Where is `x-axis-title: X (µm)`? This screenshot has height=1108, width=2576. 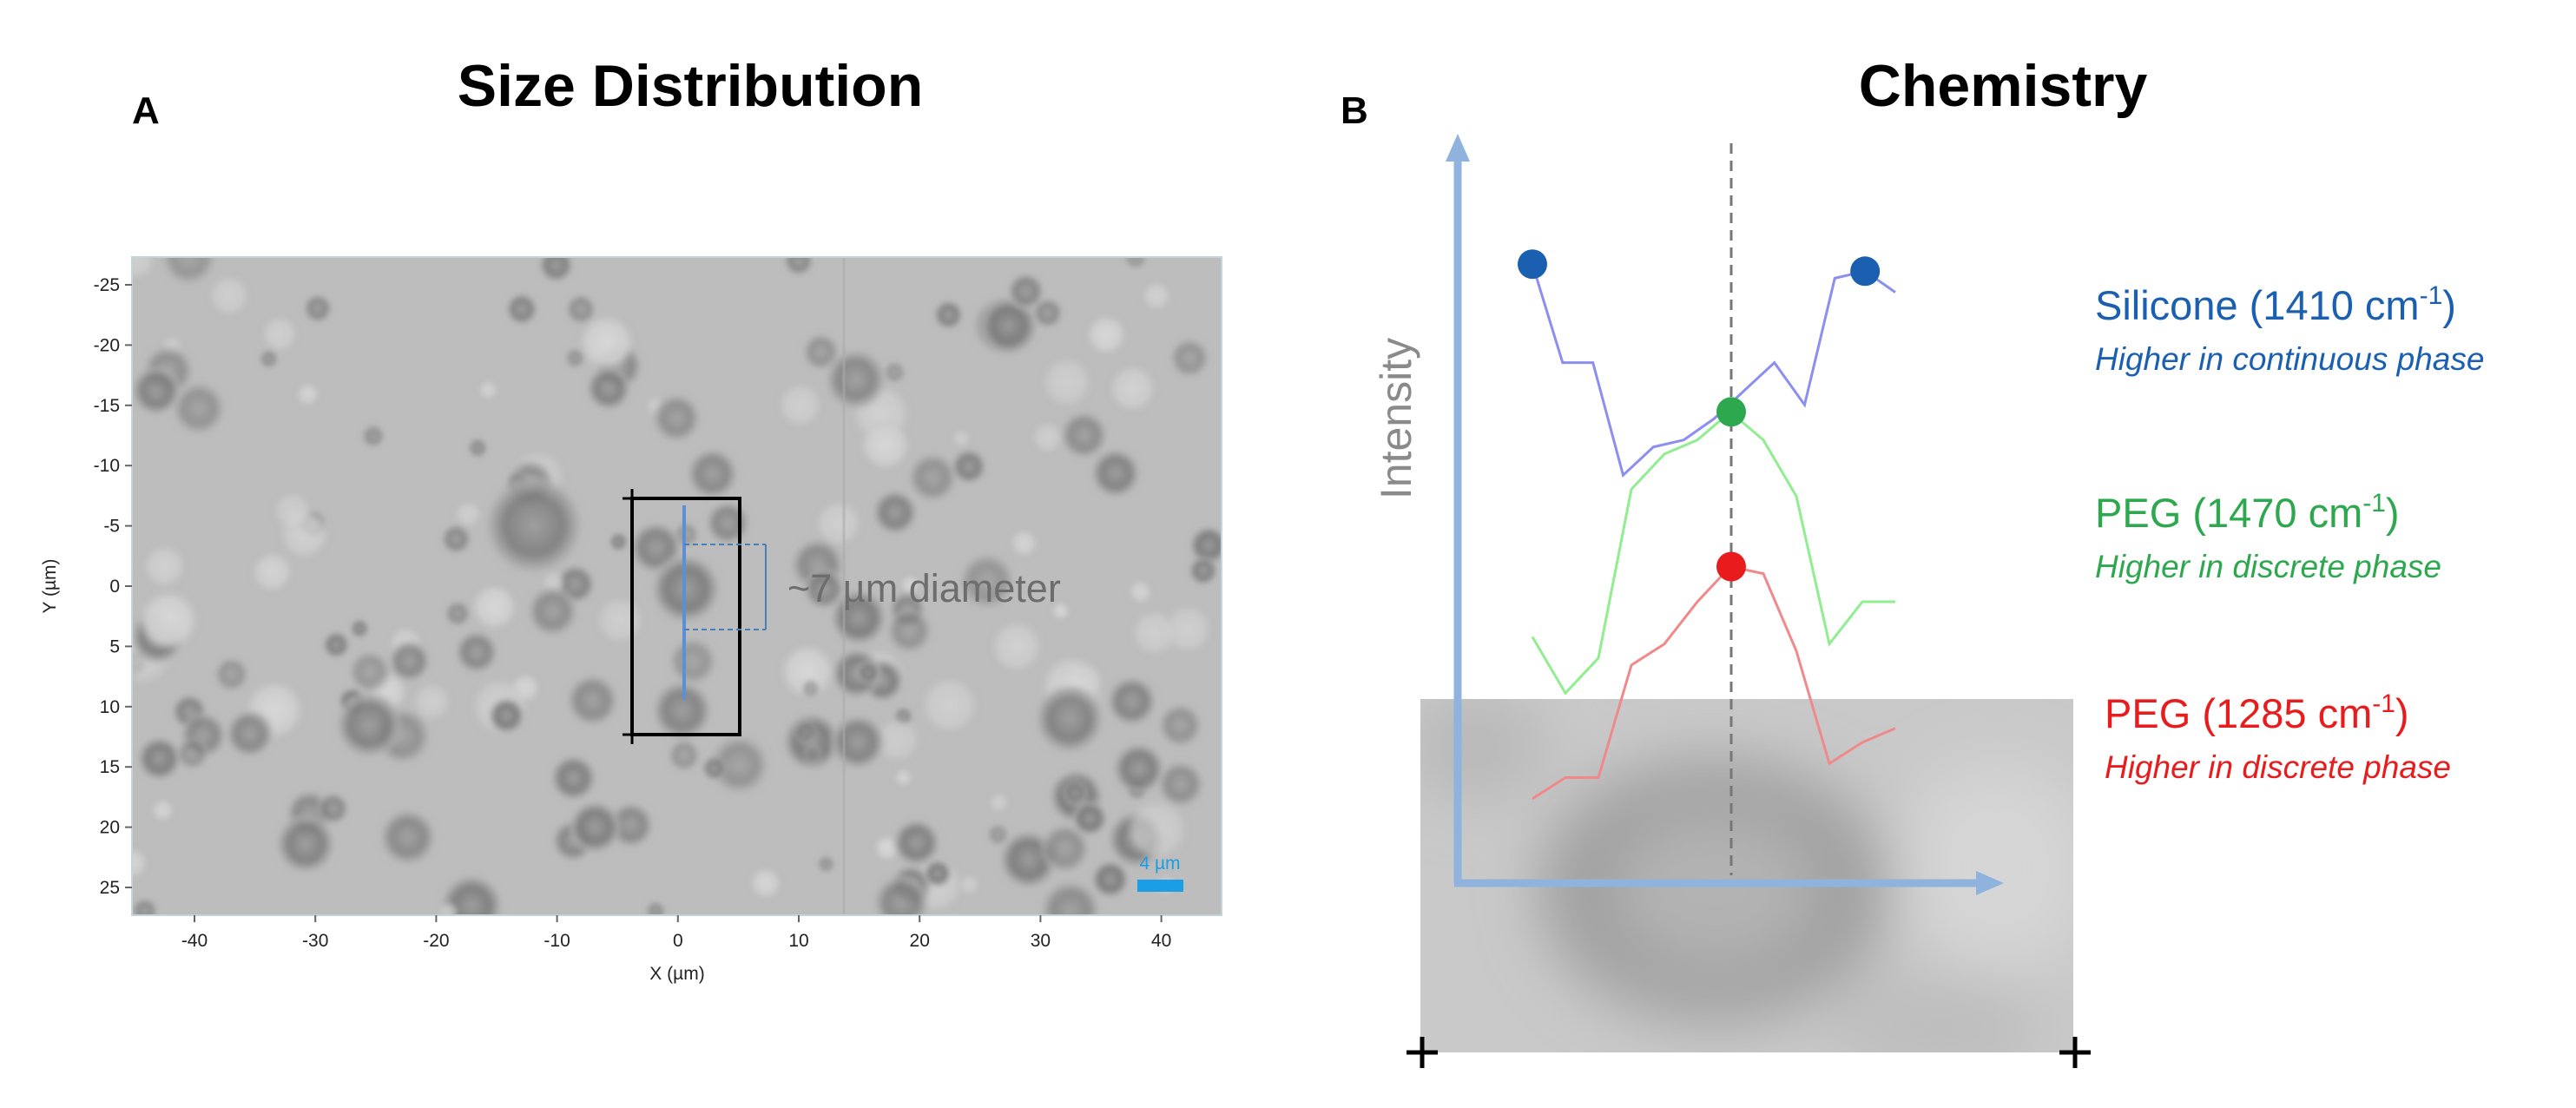
x-axis-title: X (µm) is located at coordinates (676, 974).